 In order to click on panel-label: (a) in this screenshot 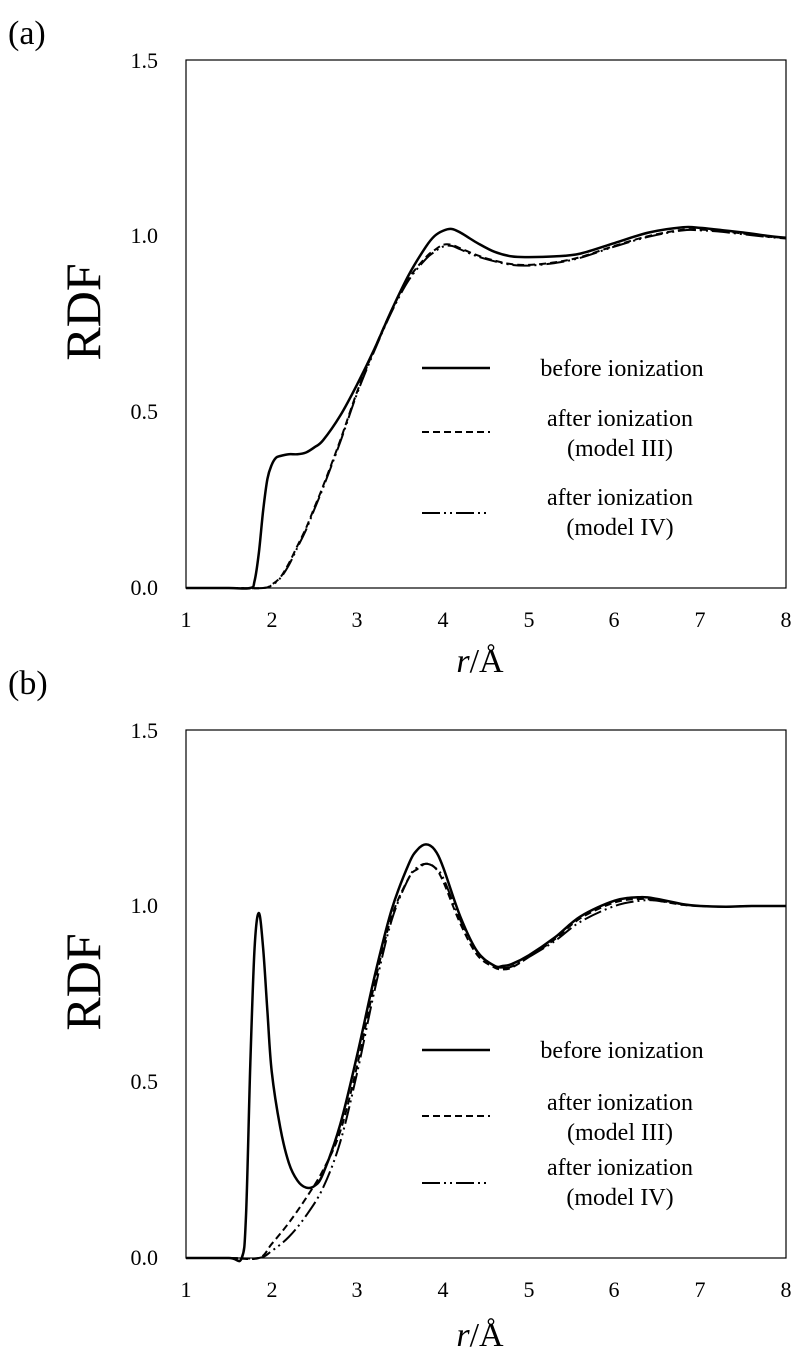, I will do `click(27, 33)`.